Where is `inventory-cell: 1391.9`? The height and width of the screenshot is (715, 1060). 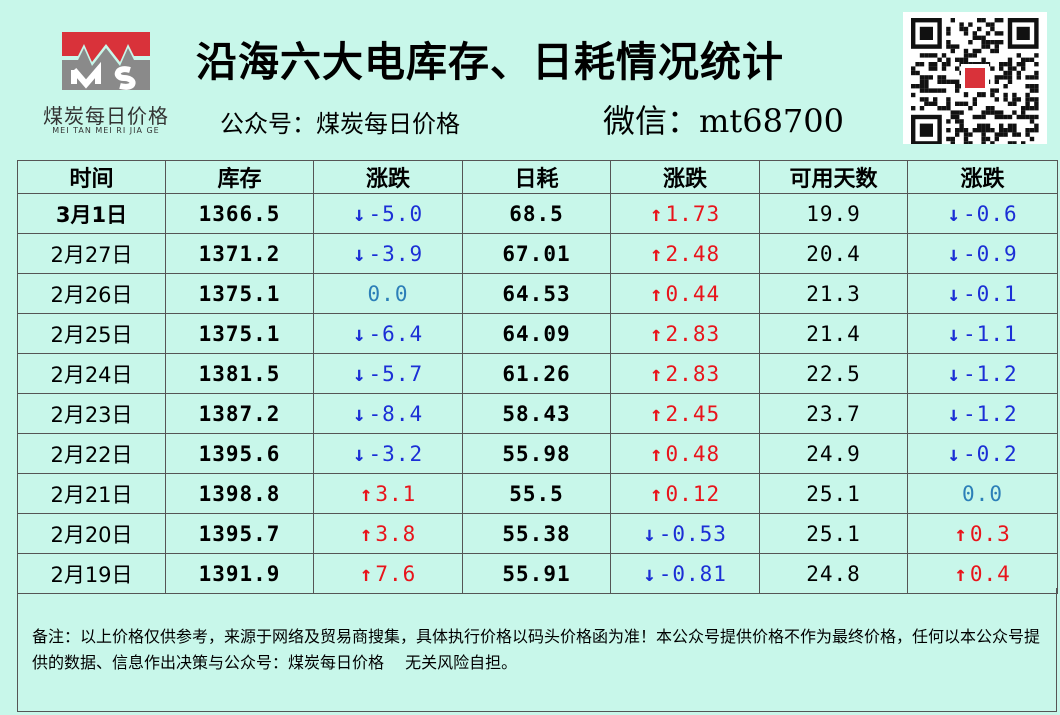 inventory-cell: 1391.9 is located at coordinates (239, 573).